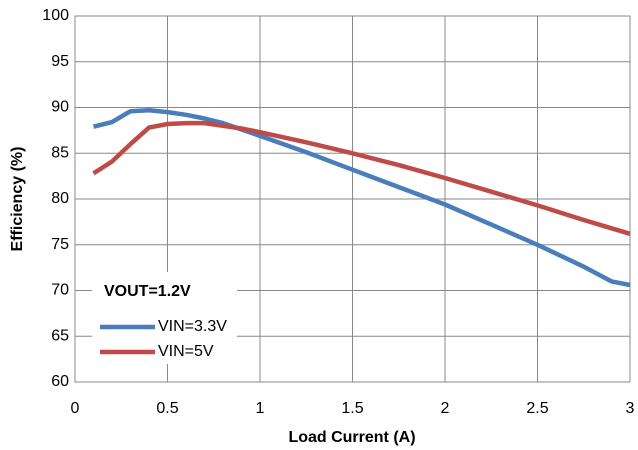 The width and height of the screenshot is (638, 450). I want to click on y-tick-label: 80, so click(60, 198).